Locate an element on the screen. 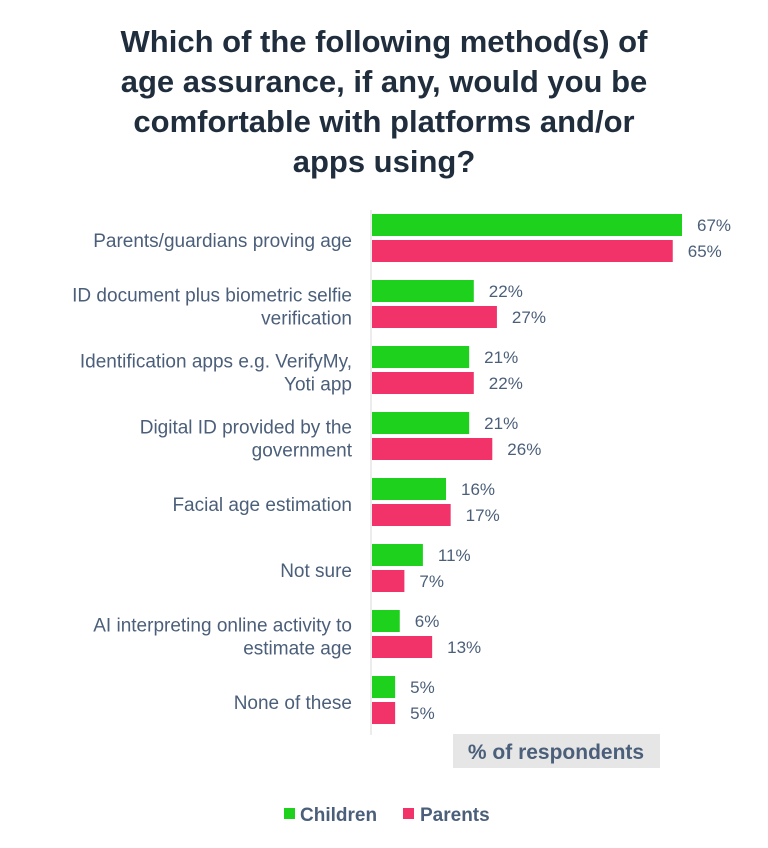 This screenshot has width=768, height=848. title-line: age assurance, if any, would you be is located at coordinates (384, 81).